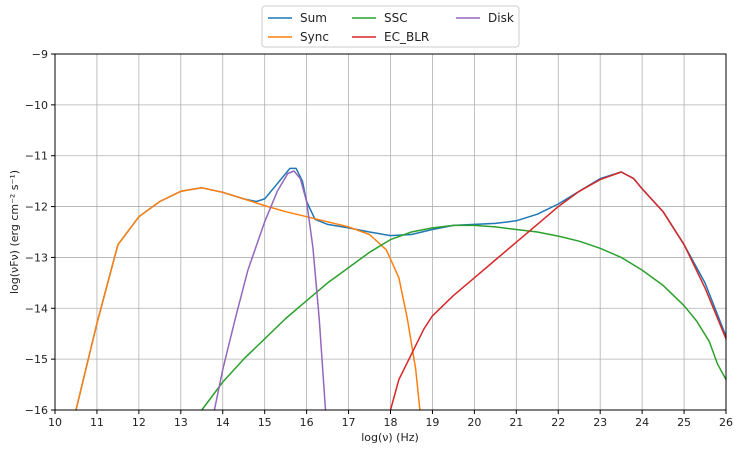 The width and height of the screenshot is (738, 452). I want to click on y-tick-label: −9, so click(40, 54).